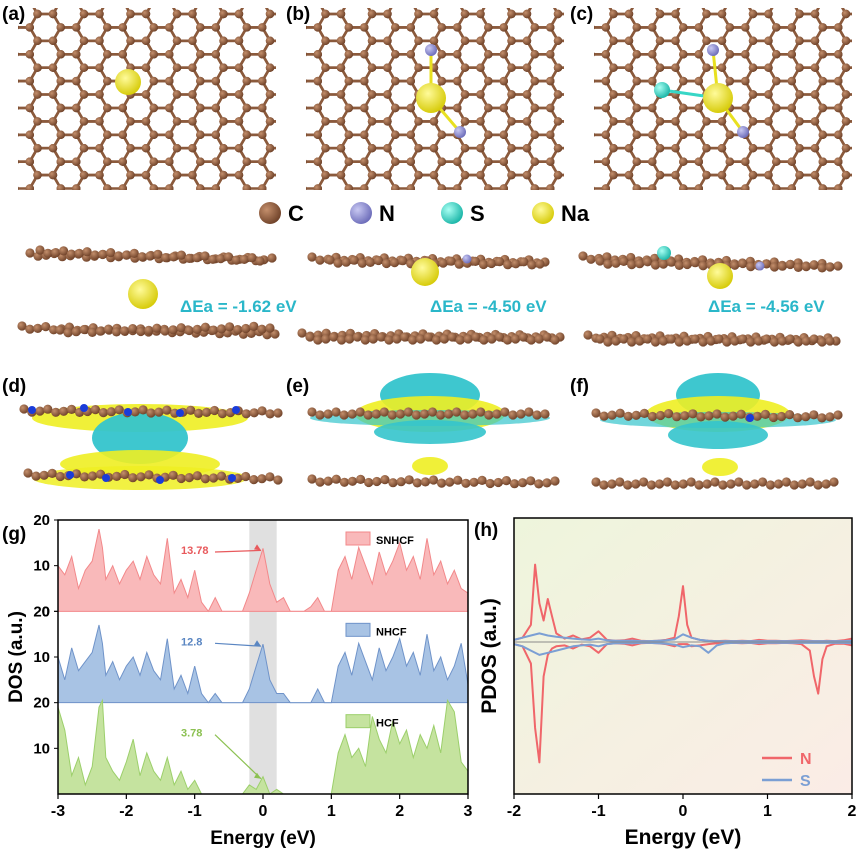 This screenshot has width=864, height=853. I want to click on side-views, so click(430, 296).